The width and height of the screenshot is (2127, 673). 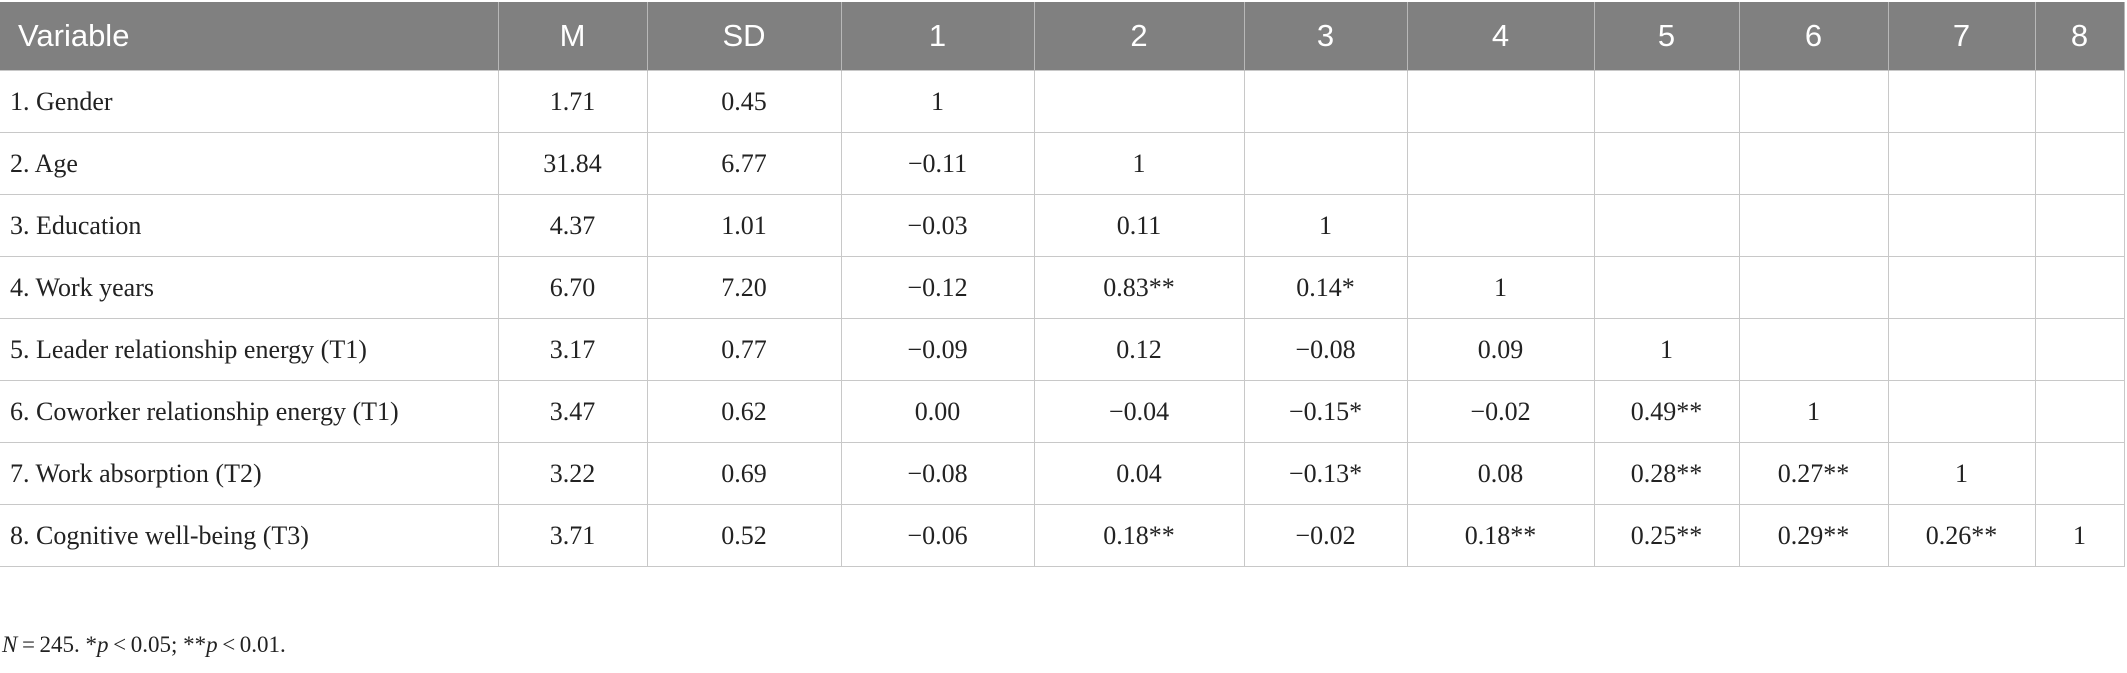 I want to click on value-cell: −0.11, so click(x=937, y=163).